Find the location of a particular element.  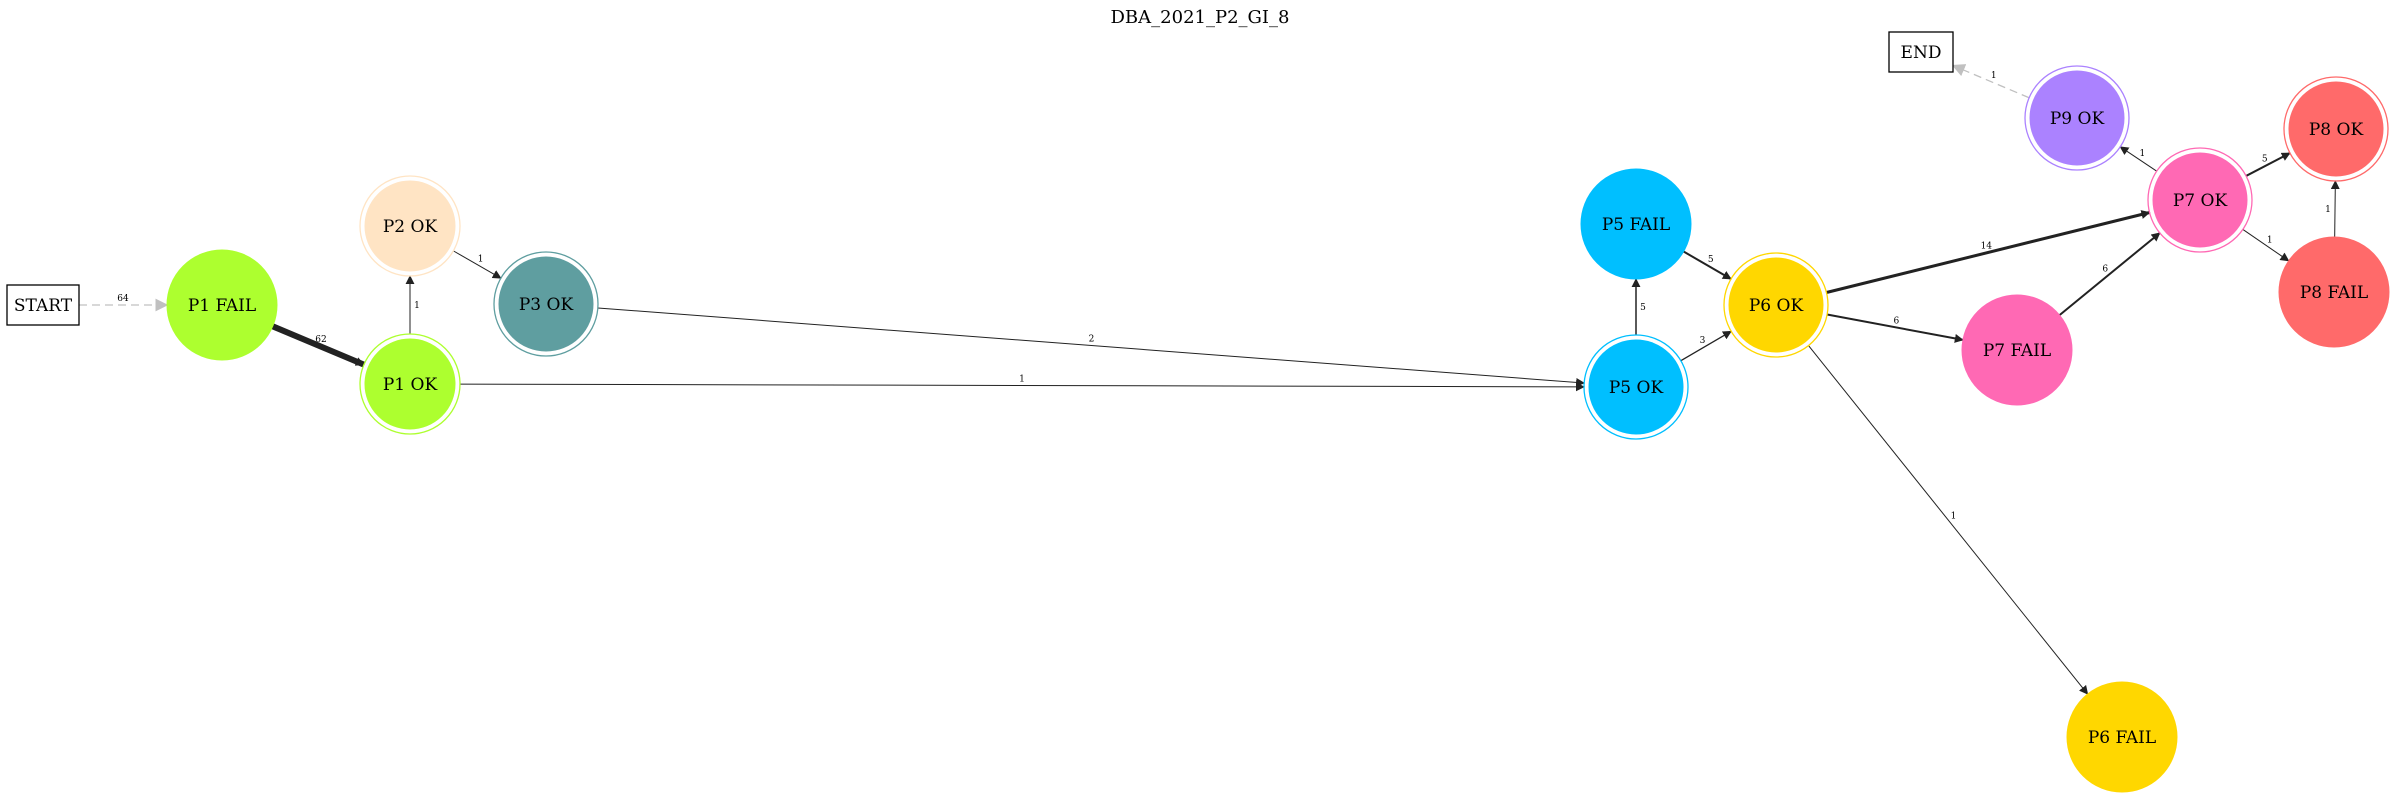

node-label: P6 OK is located at coordinates (1776, 306).